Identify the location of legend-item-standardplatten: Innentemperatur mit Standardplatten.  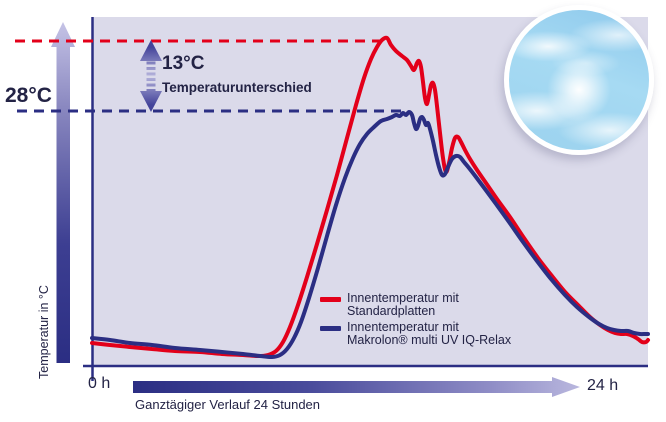
(415, 305).